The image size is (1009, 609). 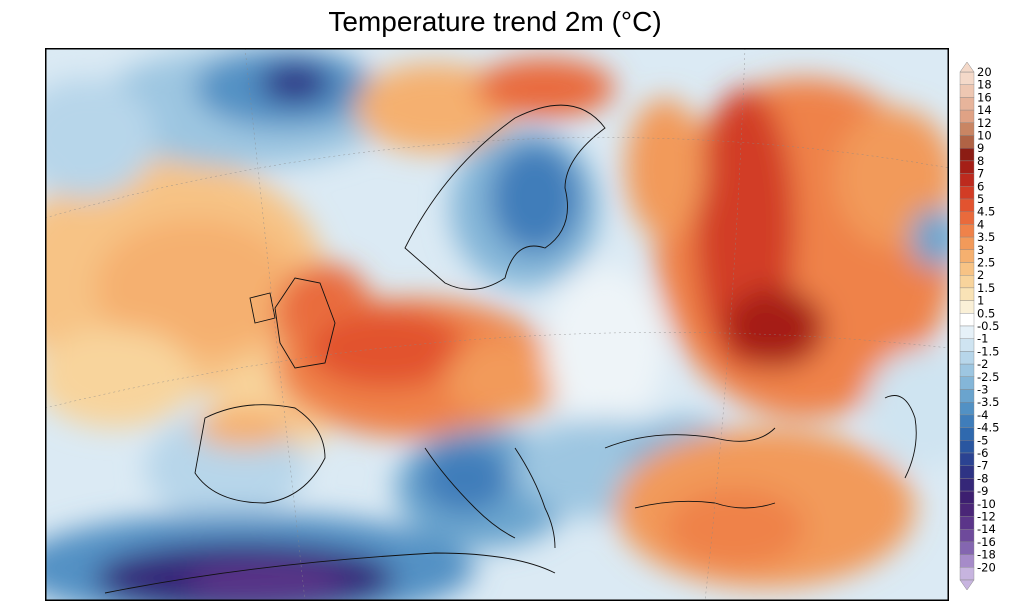 What do you see at coordinates (984, 97) in the screenshot?
I see `legend-label: 16` at bounding box center [984, 97].